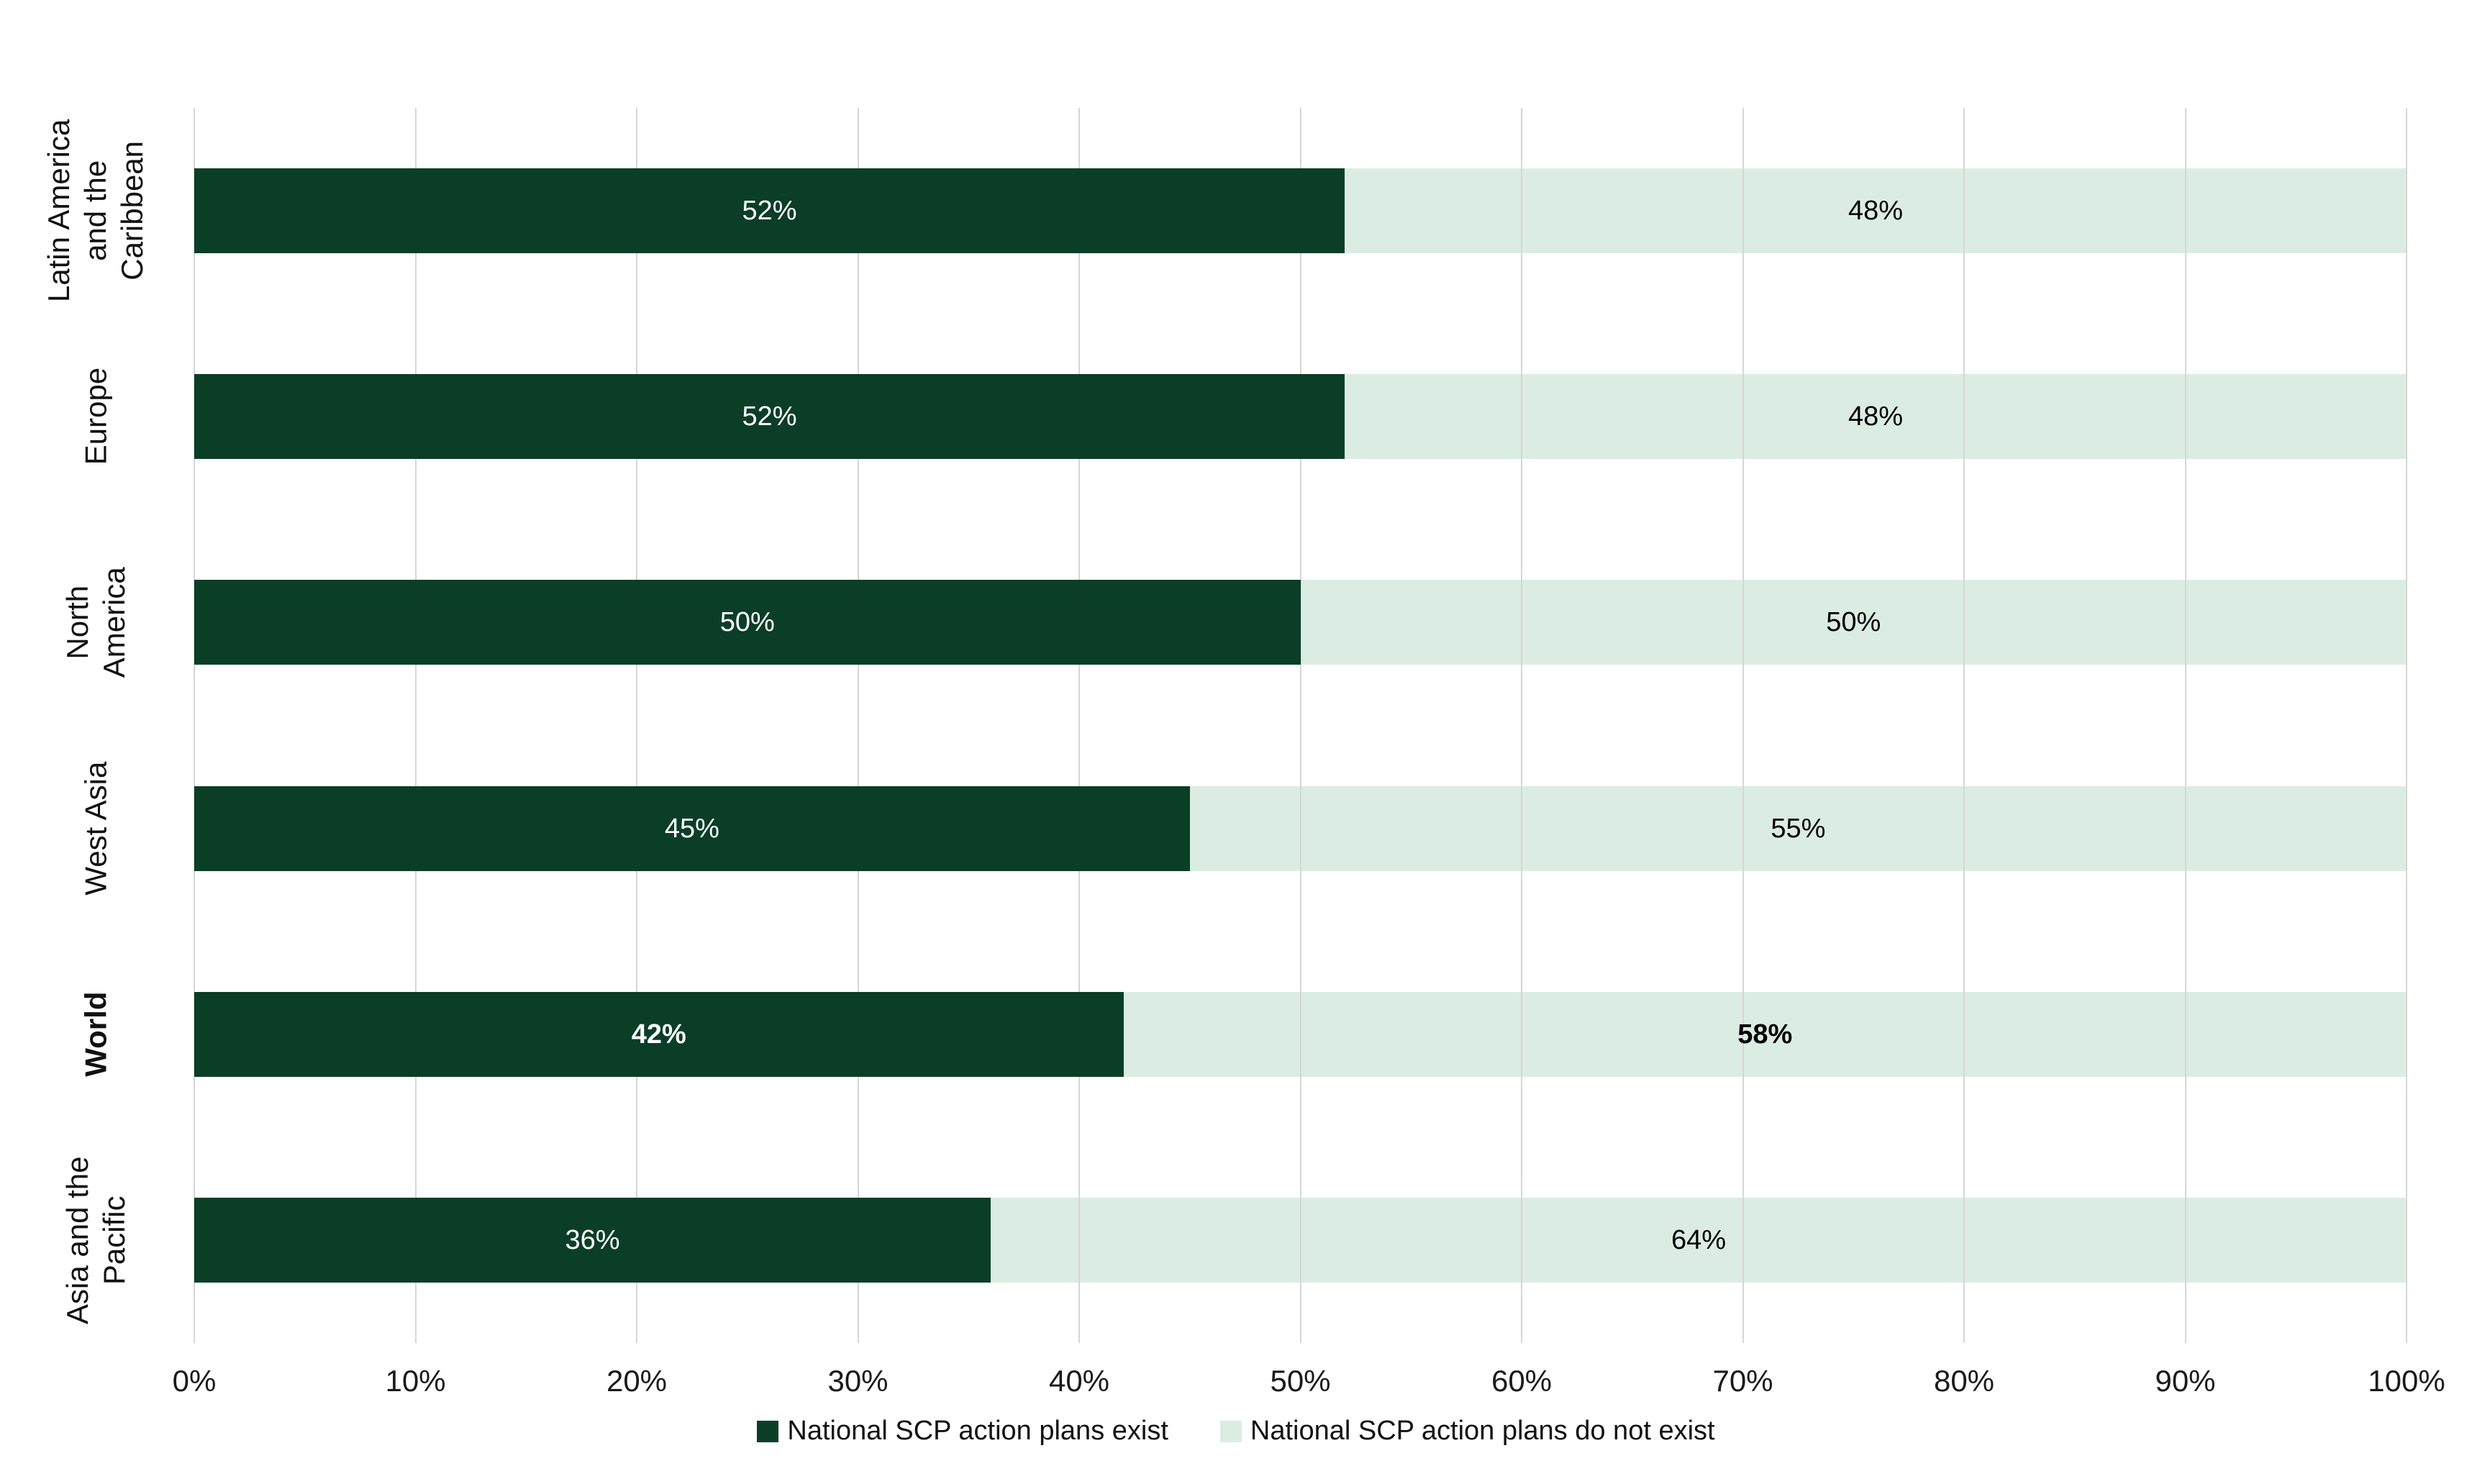 The height and width of the screenshot is (1484, 2472). I want to click on x-axis-tick-70: 70%, so click(1742, 1381).